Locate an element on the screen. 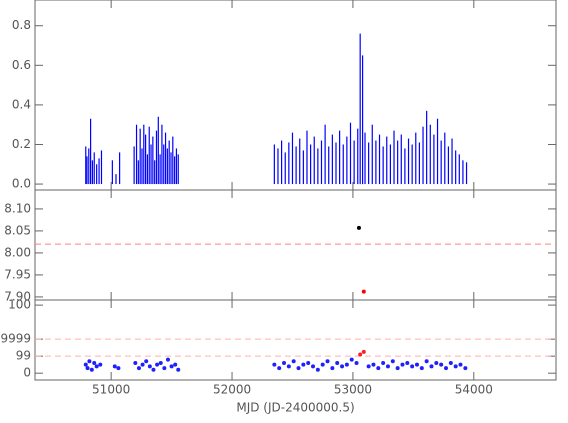  y-tick-label: 8.05 is located at coordinates (17, 230).